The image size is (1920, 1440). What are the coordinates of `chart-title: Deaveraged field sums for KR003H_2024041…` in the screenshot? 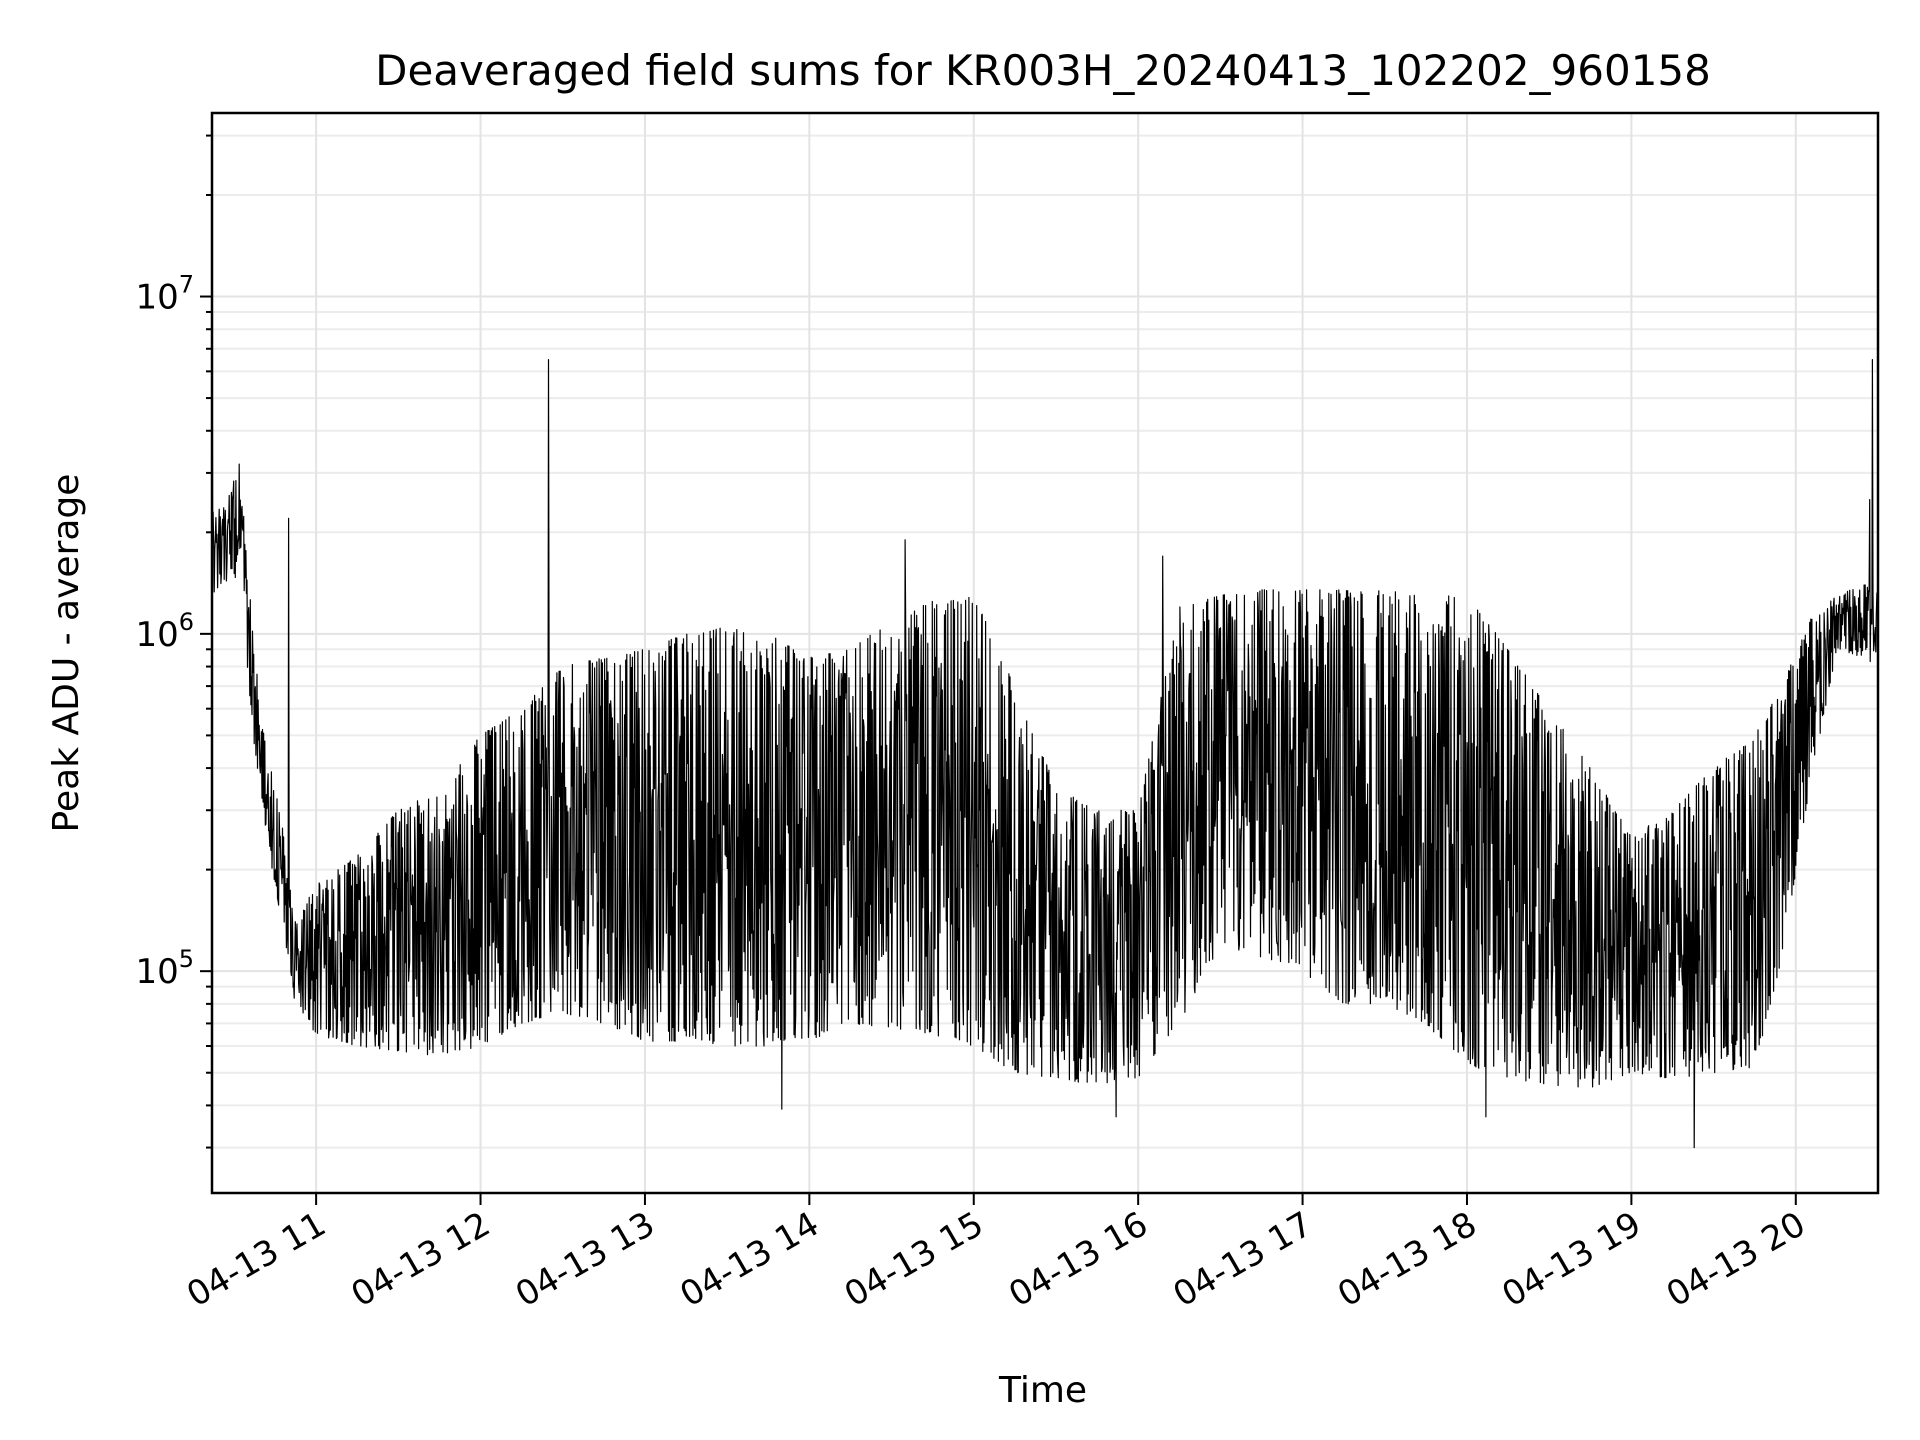 It's located at (1043, 70).